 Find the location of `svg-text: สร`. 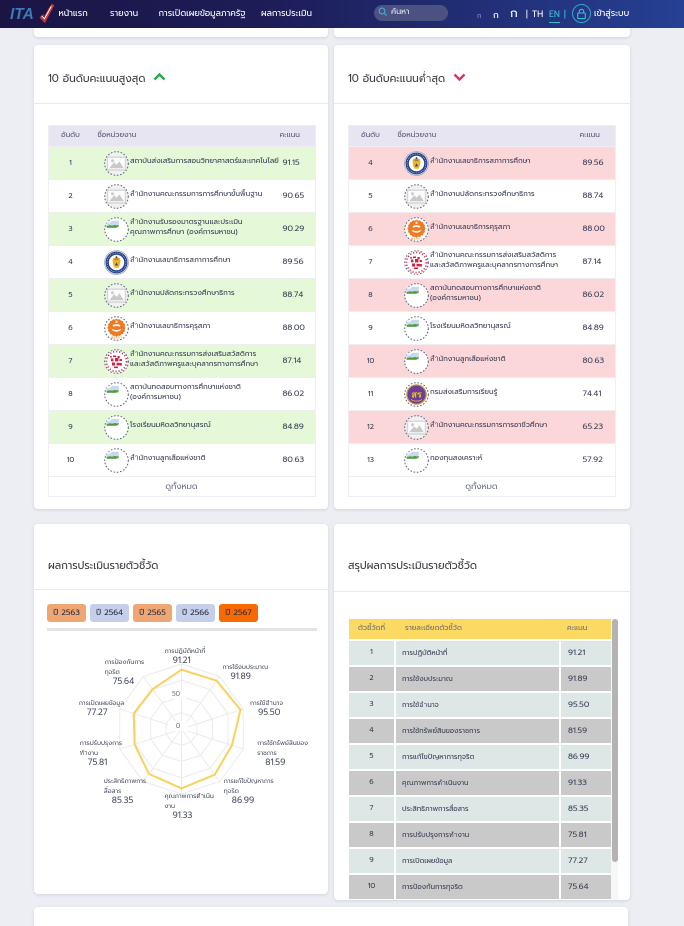

svg-text: สร is located at coordinates (416, 395).